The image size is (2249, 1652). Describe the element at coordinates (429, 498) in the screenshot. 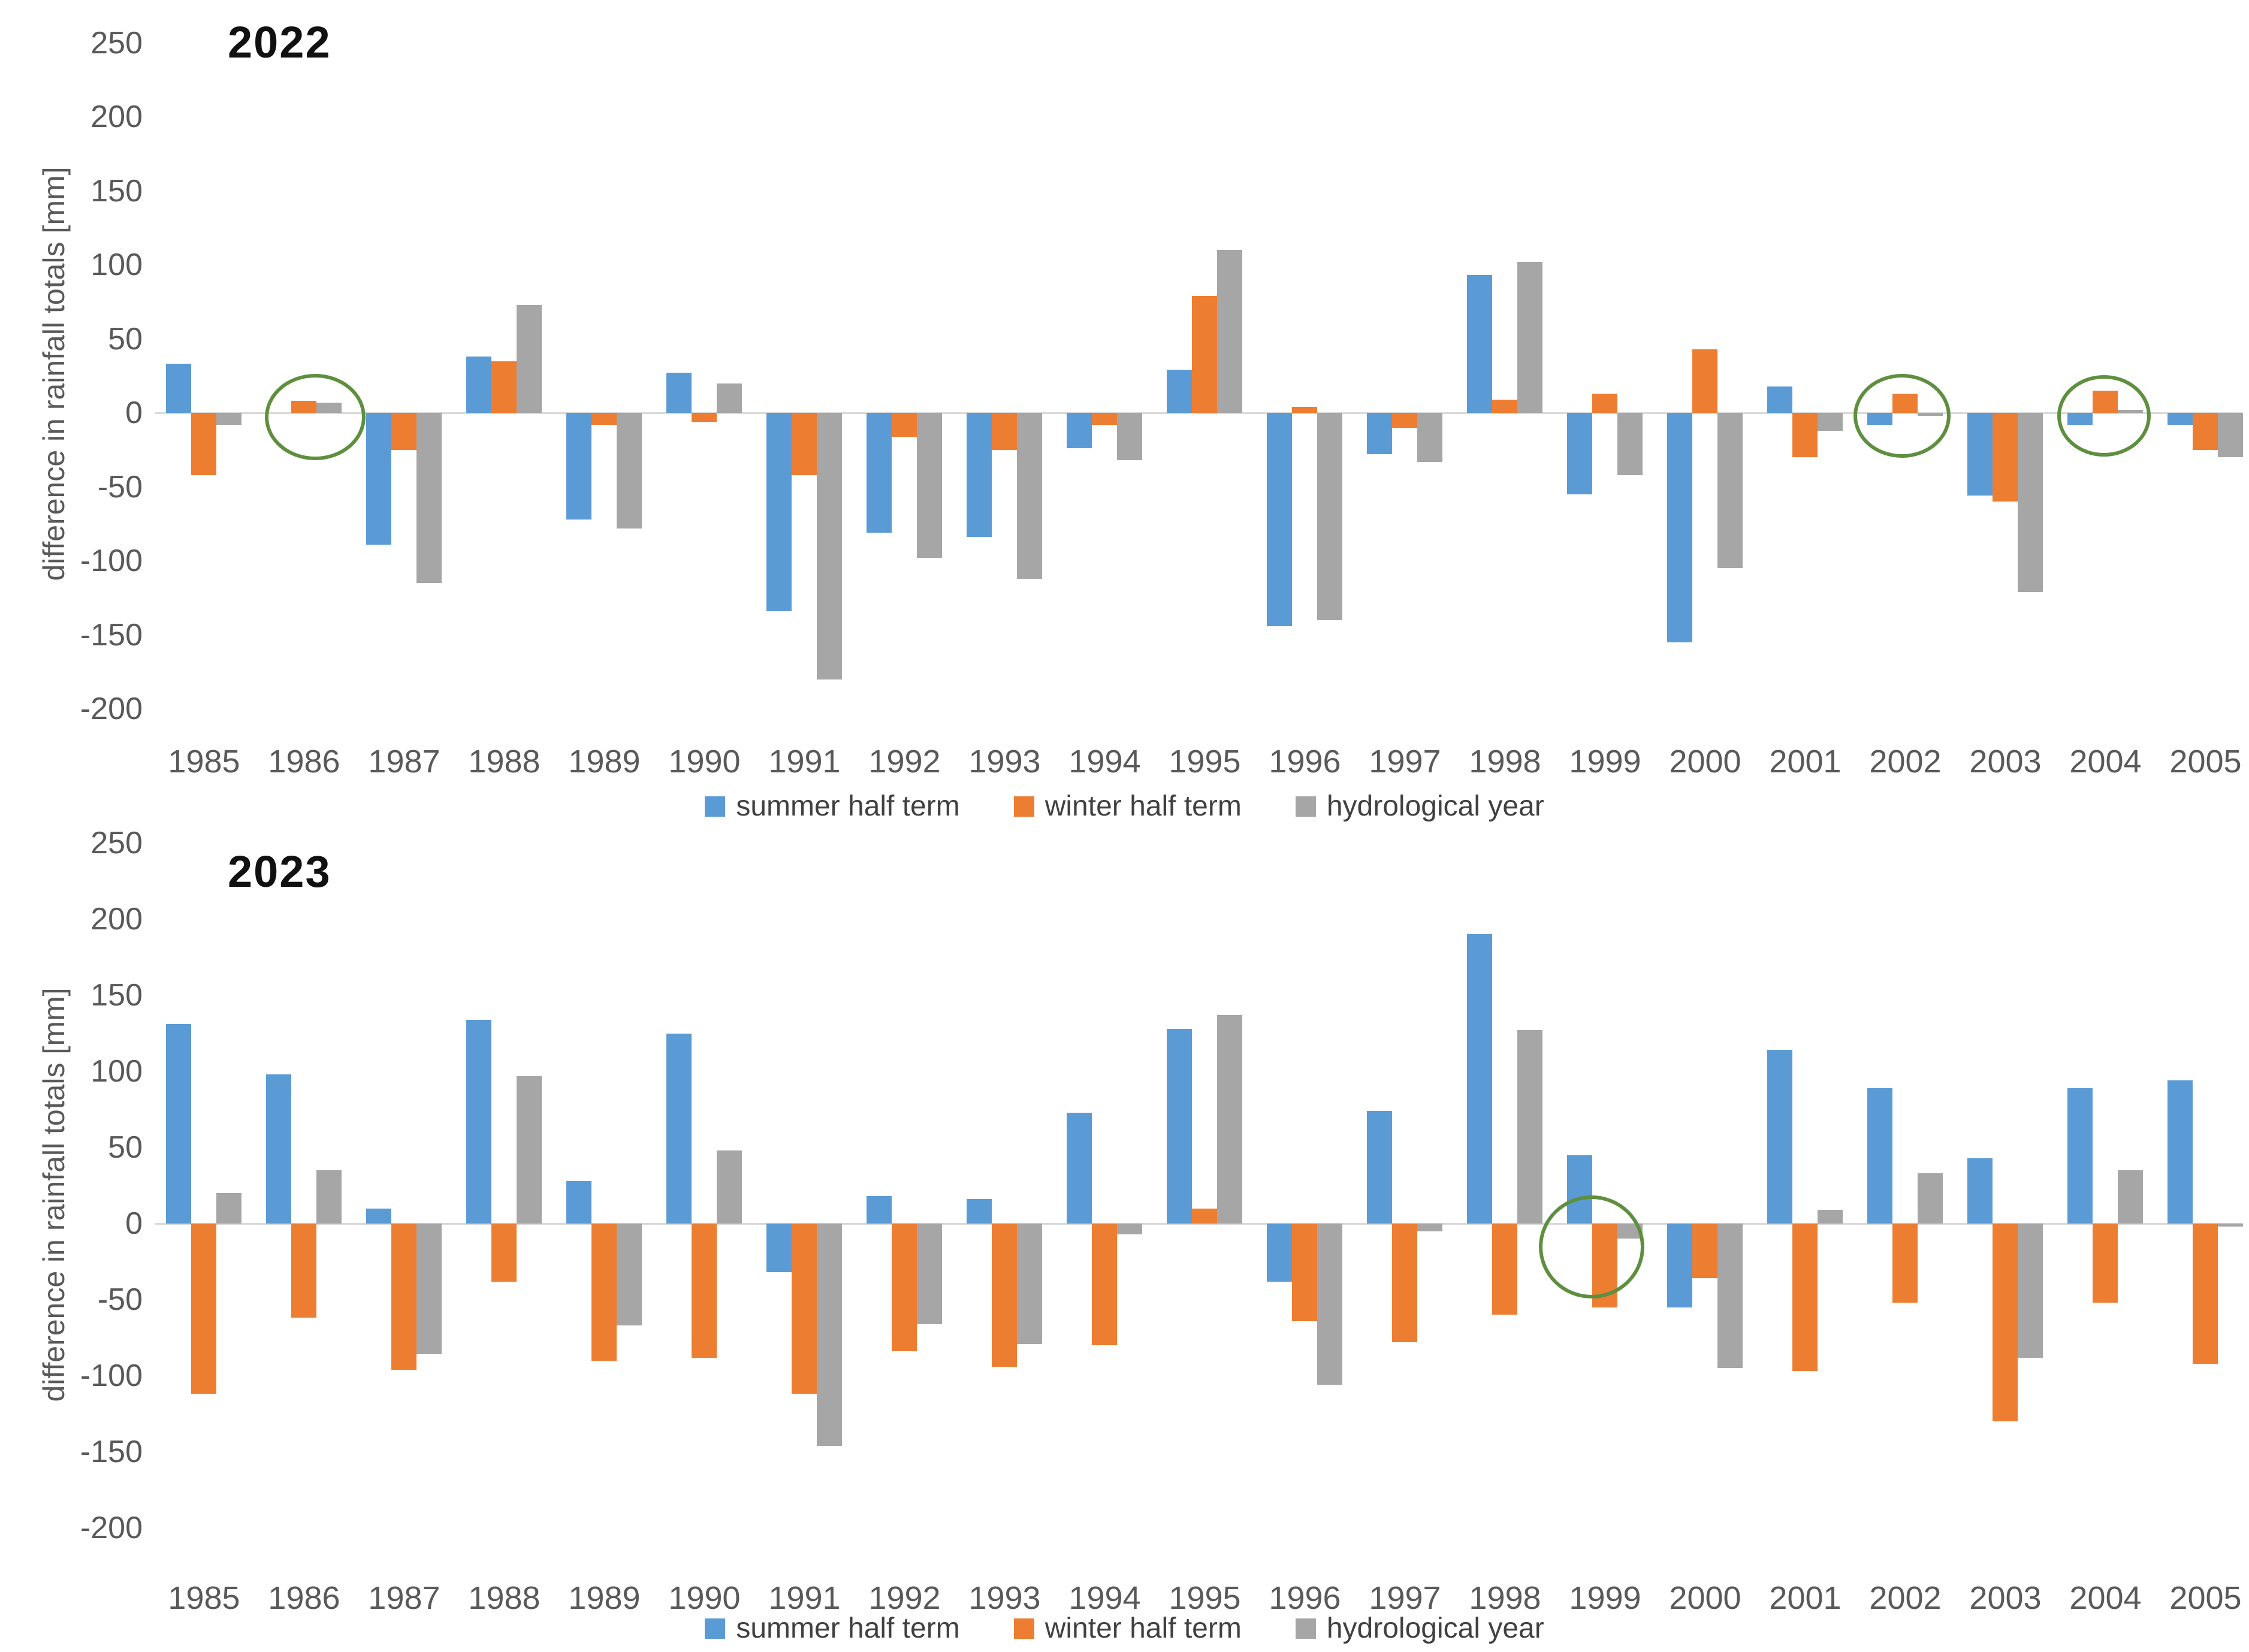

I see `bar-2022-1987-hydrological` at that location.